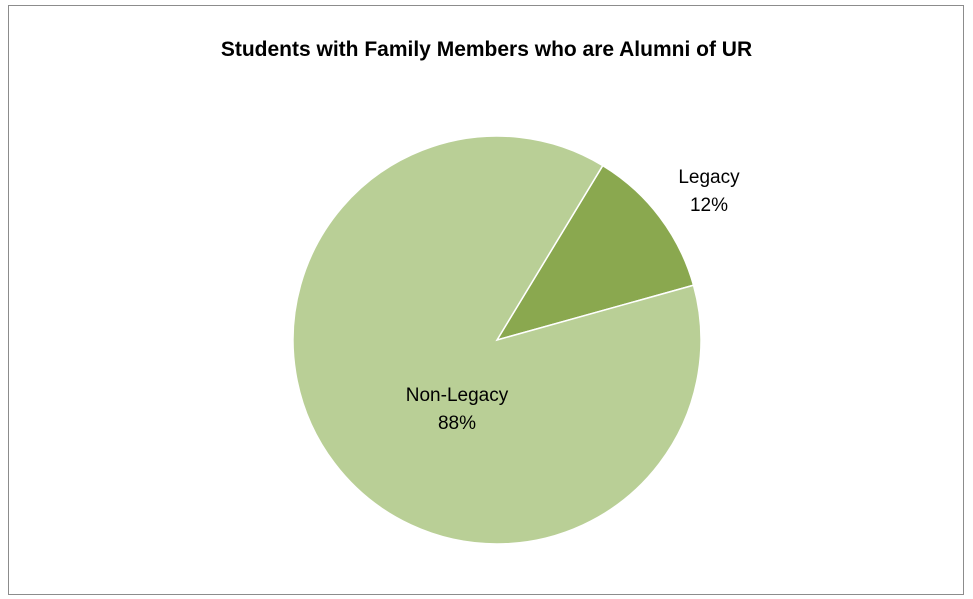  What do you see at coordinates (457, 423) in the screenshot?
I see `slice-label-non-legacy-value: 88%` at bounding box center [457, 423].